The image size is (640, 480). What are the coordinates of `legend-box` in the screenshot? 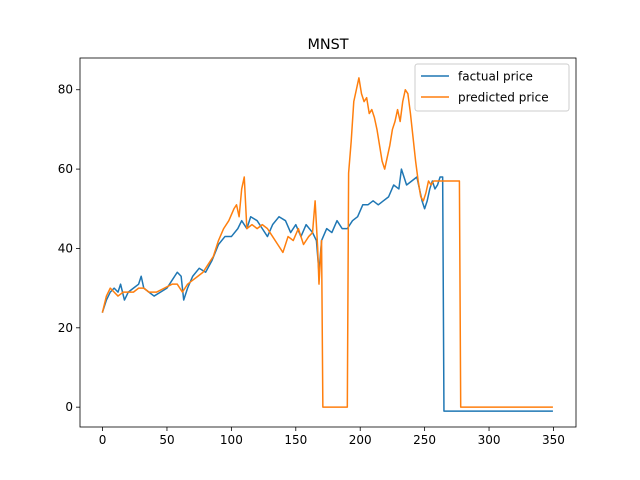 It's located at (492, 87).